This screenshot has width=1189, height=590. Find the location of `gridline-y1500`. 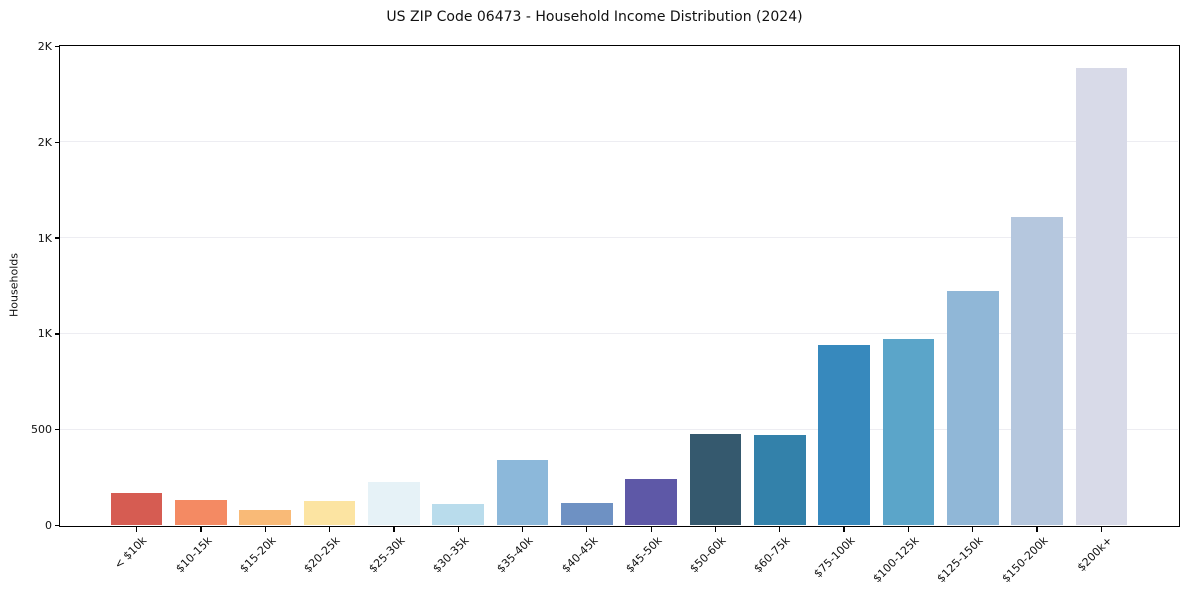

gridline-y1500 is located at coordinates (618, 238).